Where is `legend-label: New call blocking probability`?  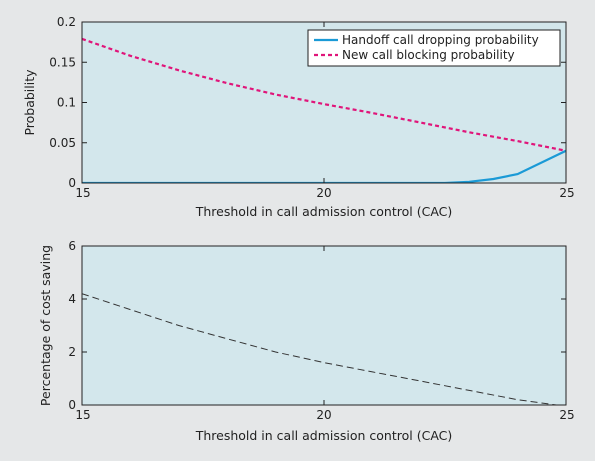 legend-label: New call blocking probability is located at coordinates (428, 55).